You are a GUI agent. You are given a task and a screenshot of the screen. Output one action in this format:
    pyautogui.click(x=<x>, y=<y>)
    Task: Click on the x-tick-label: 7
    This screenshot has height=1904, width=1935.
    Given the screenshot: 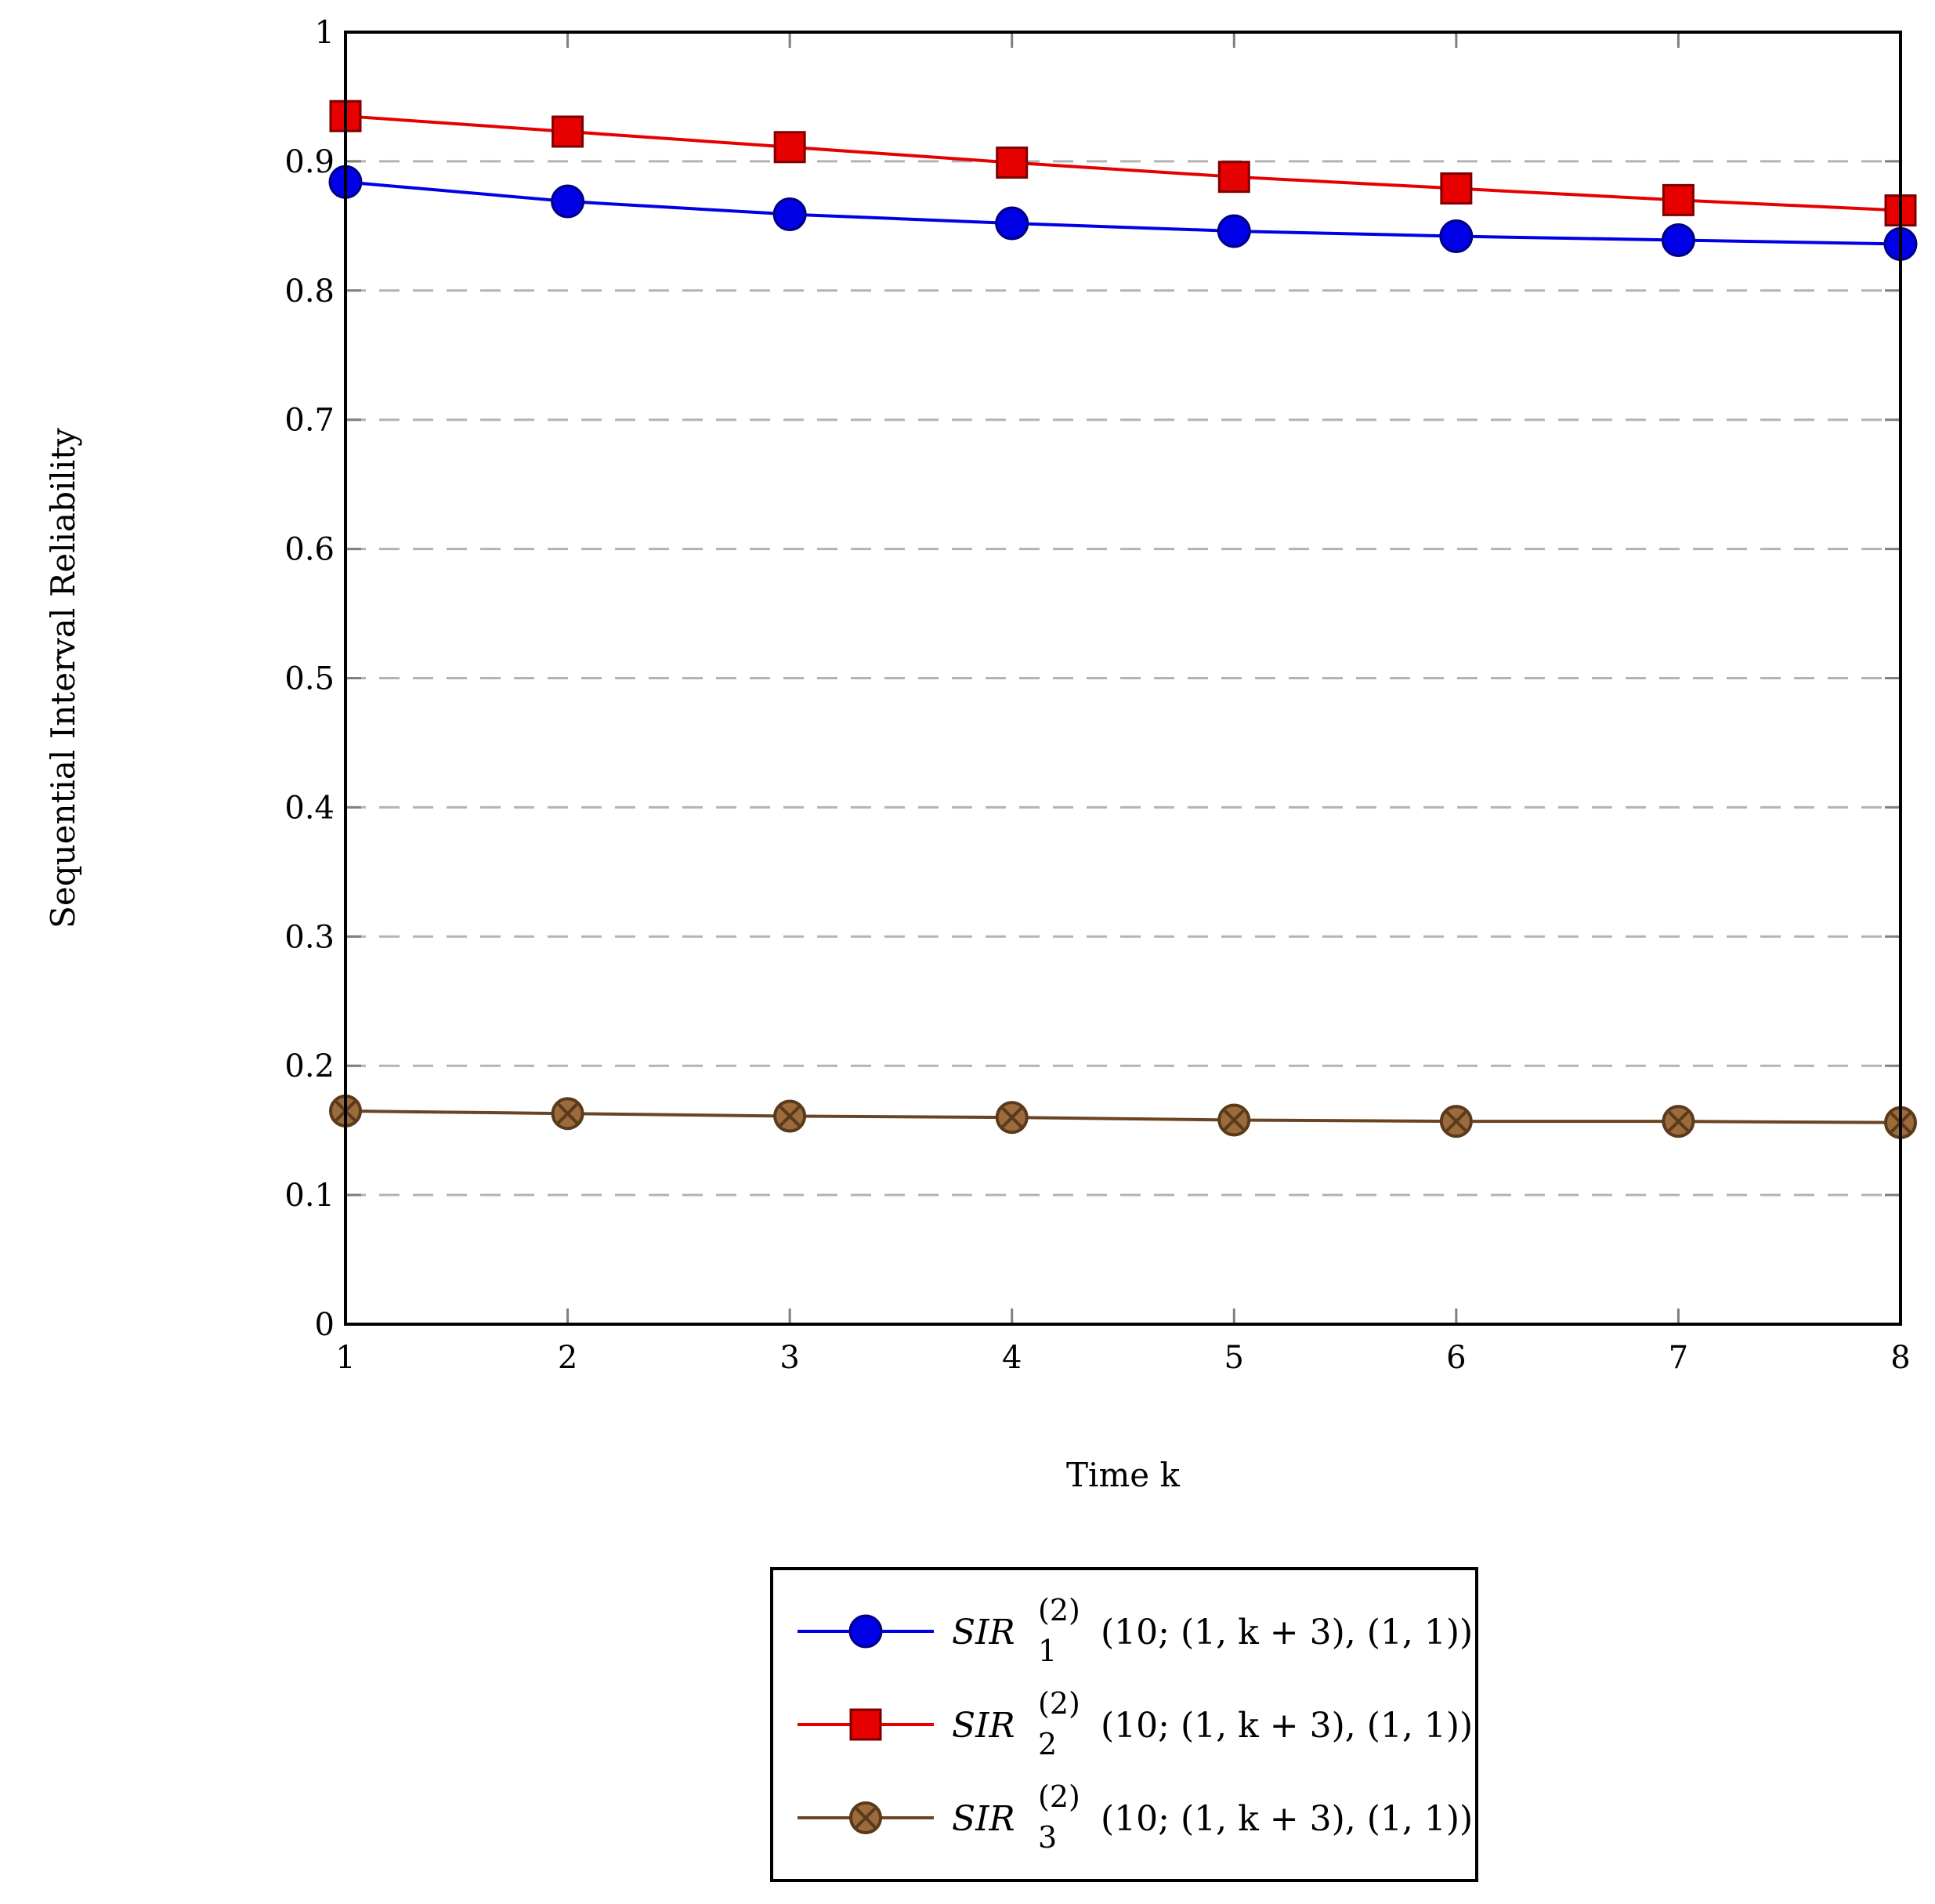 What is the action you would take?
    pyautogui.click(x=1678, y=1358)
    